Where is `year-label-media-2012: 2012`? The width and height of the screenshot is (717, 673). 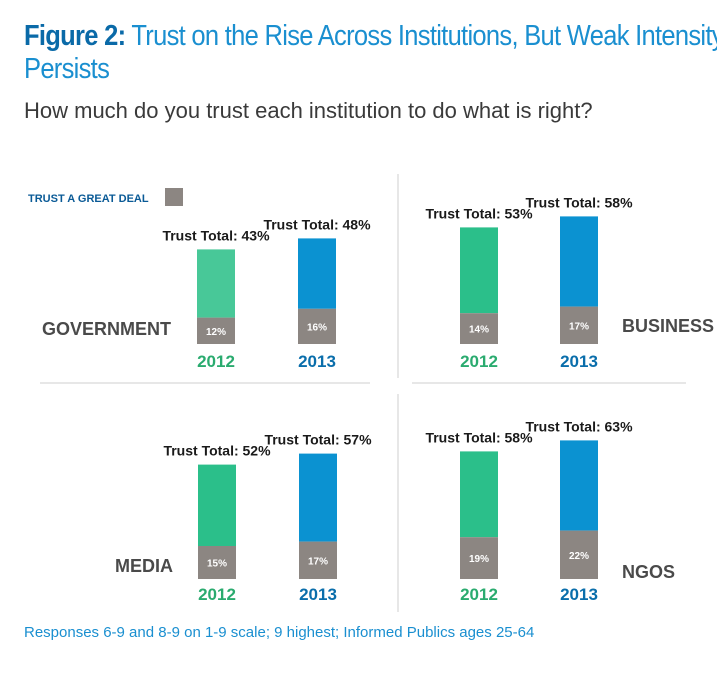
year-label-media-2012: 2012 is located at coordinates (217, 594).